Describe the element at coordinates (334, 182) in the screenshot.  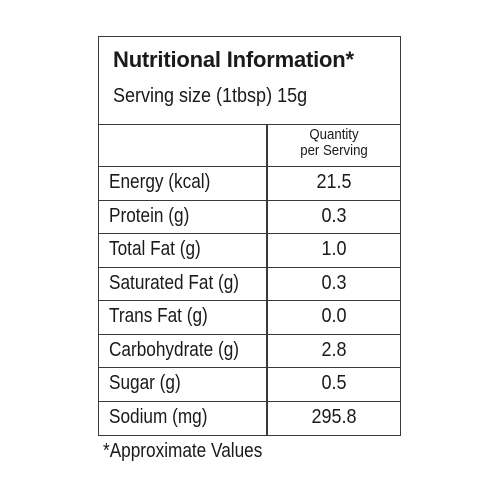
I see `nutrient-value: 21.5` at that location.